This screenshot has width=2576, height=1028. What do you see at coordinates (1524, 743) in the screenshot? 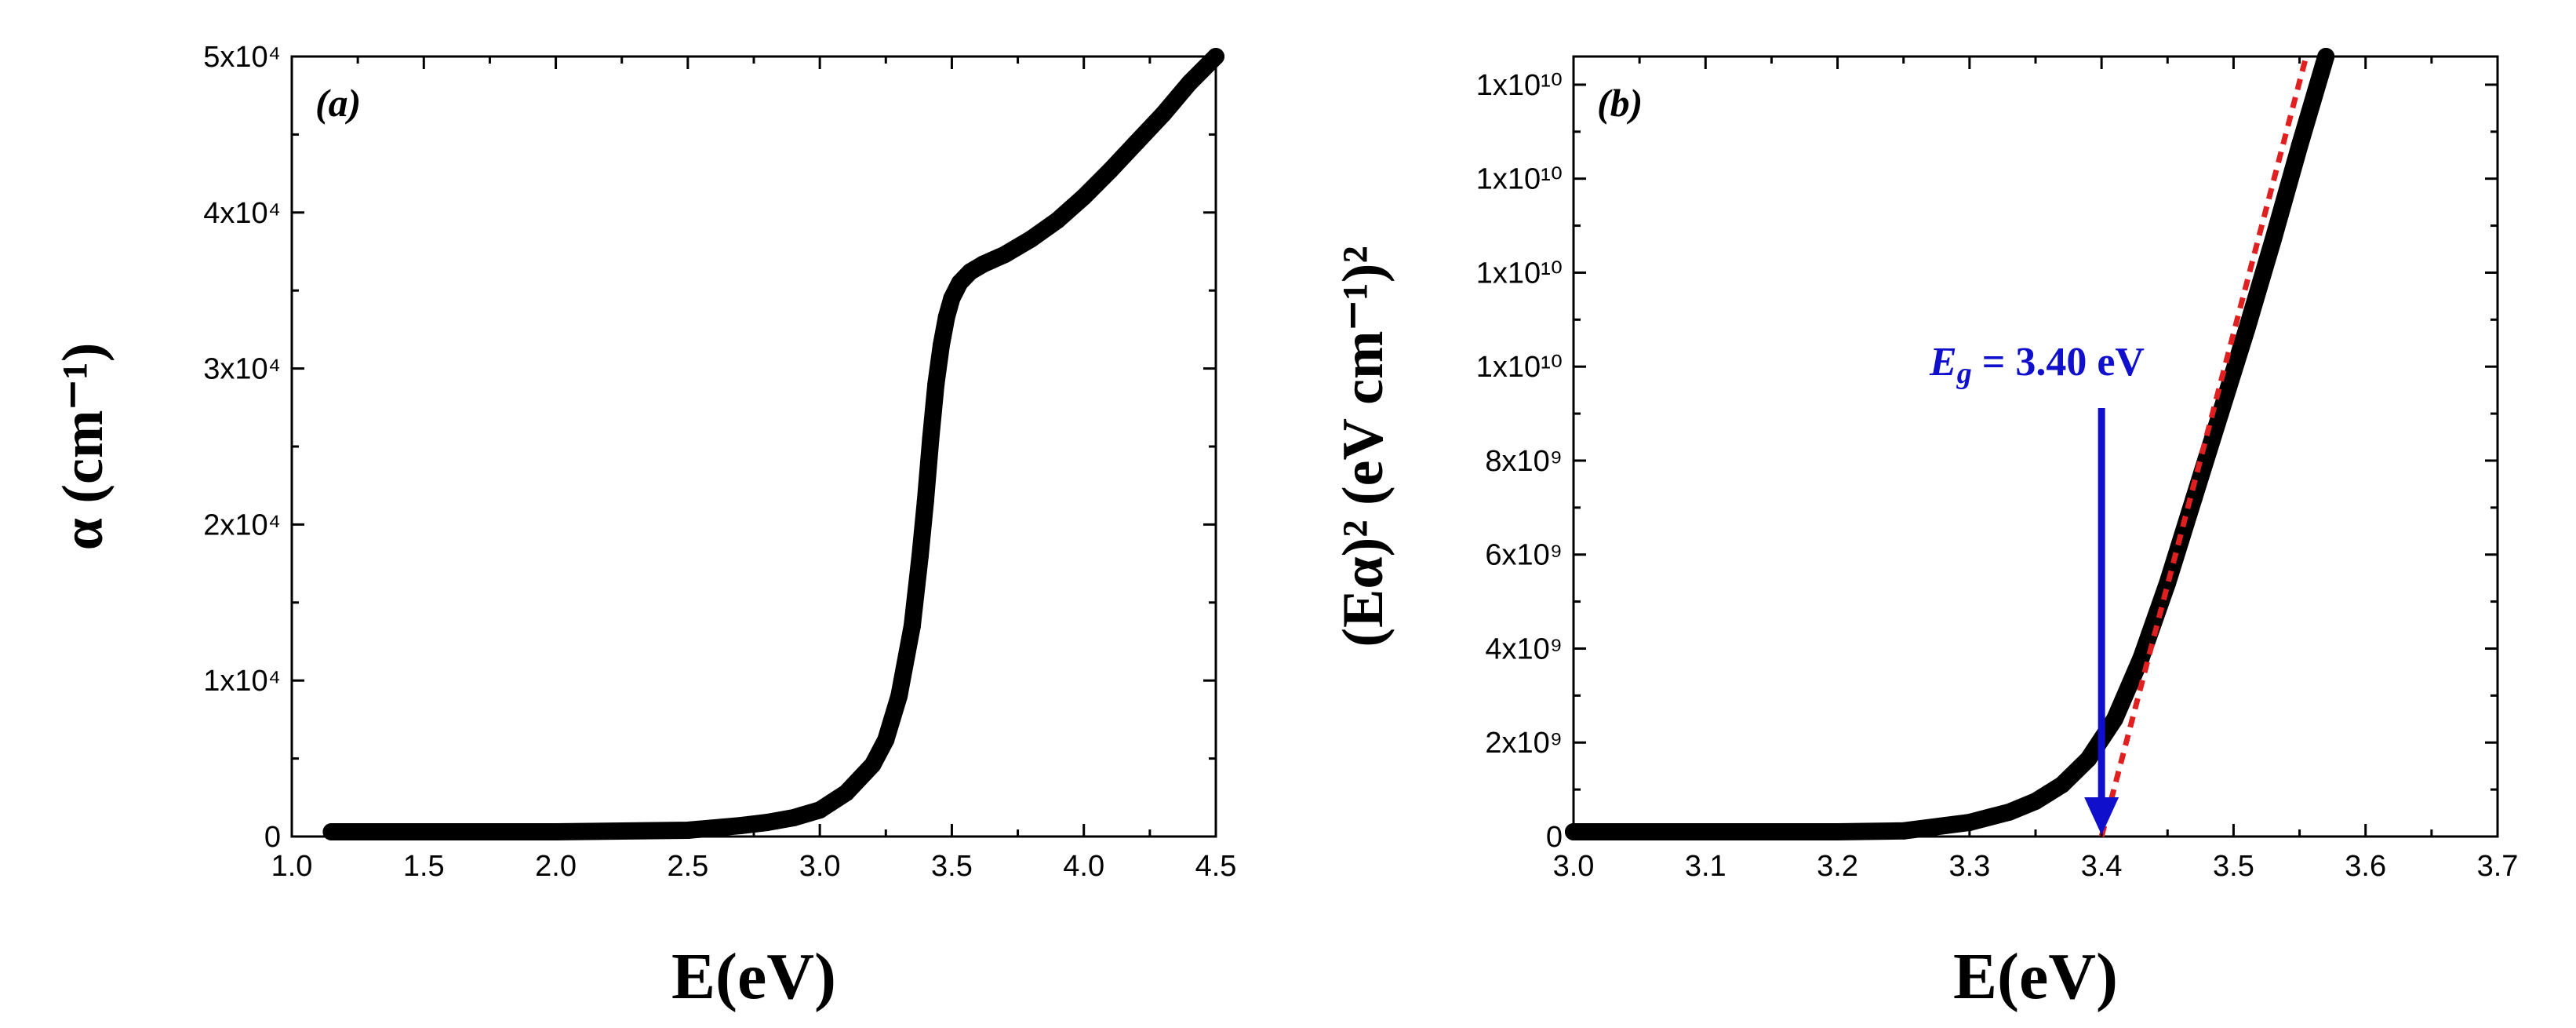
I see `y-tick-label: 2x10⁹` at bounding box center [1524, 743].